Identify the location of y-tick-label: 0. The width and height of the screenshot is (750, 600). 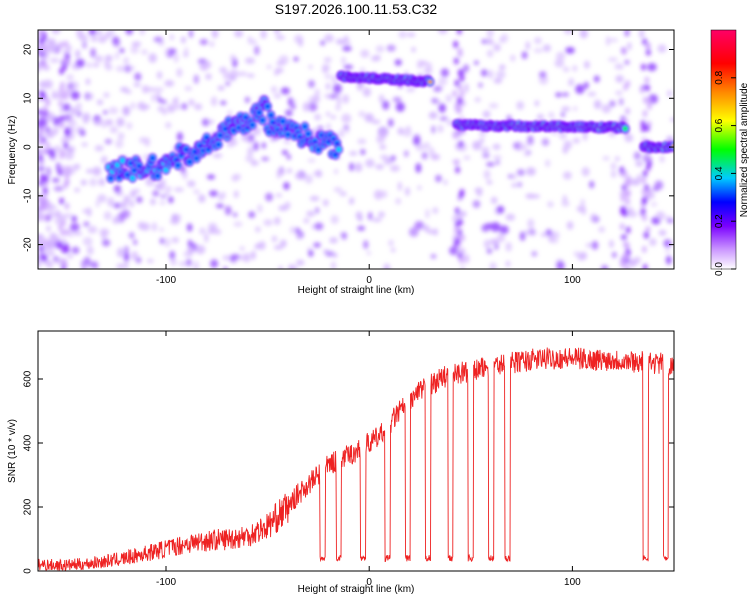
(28, 571).